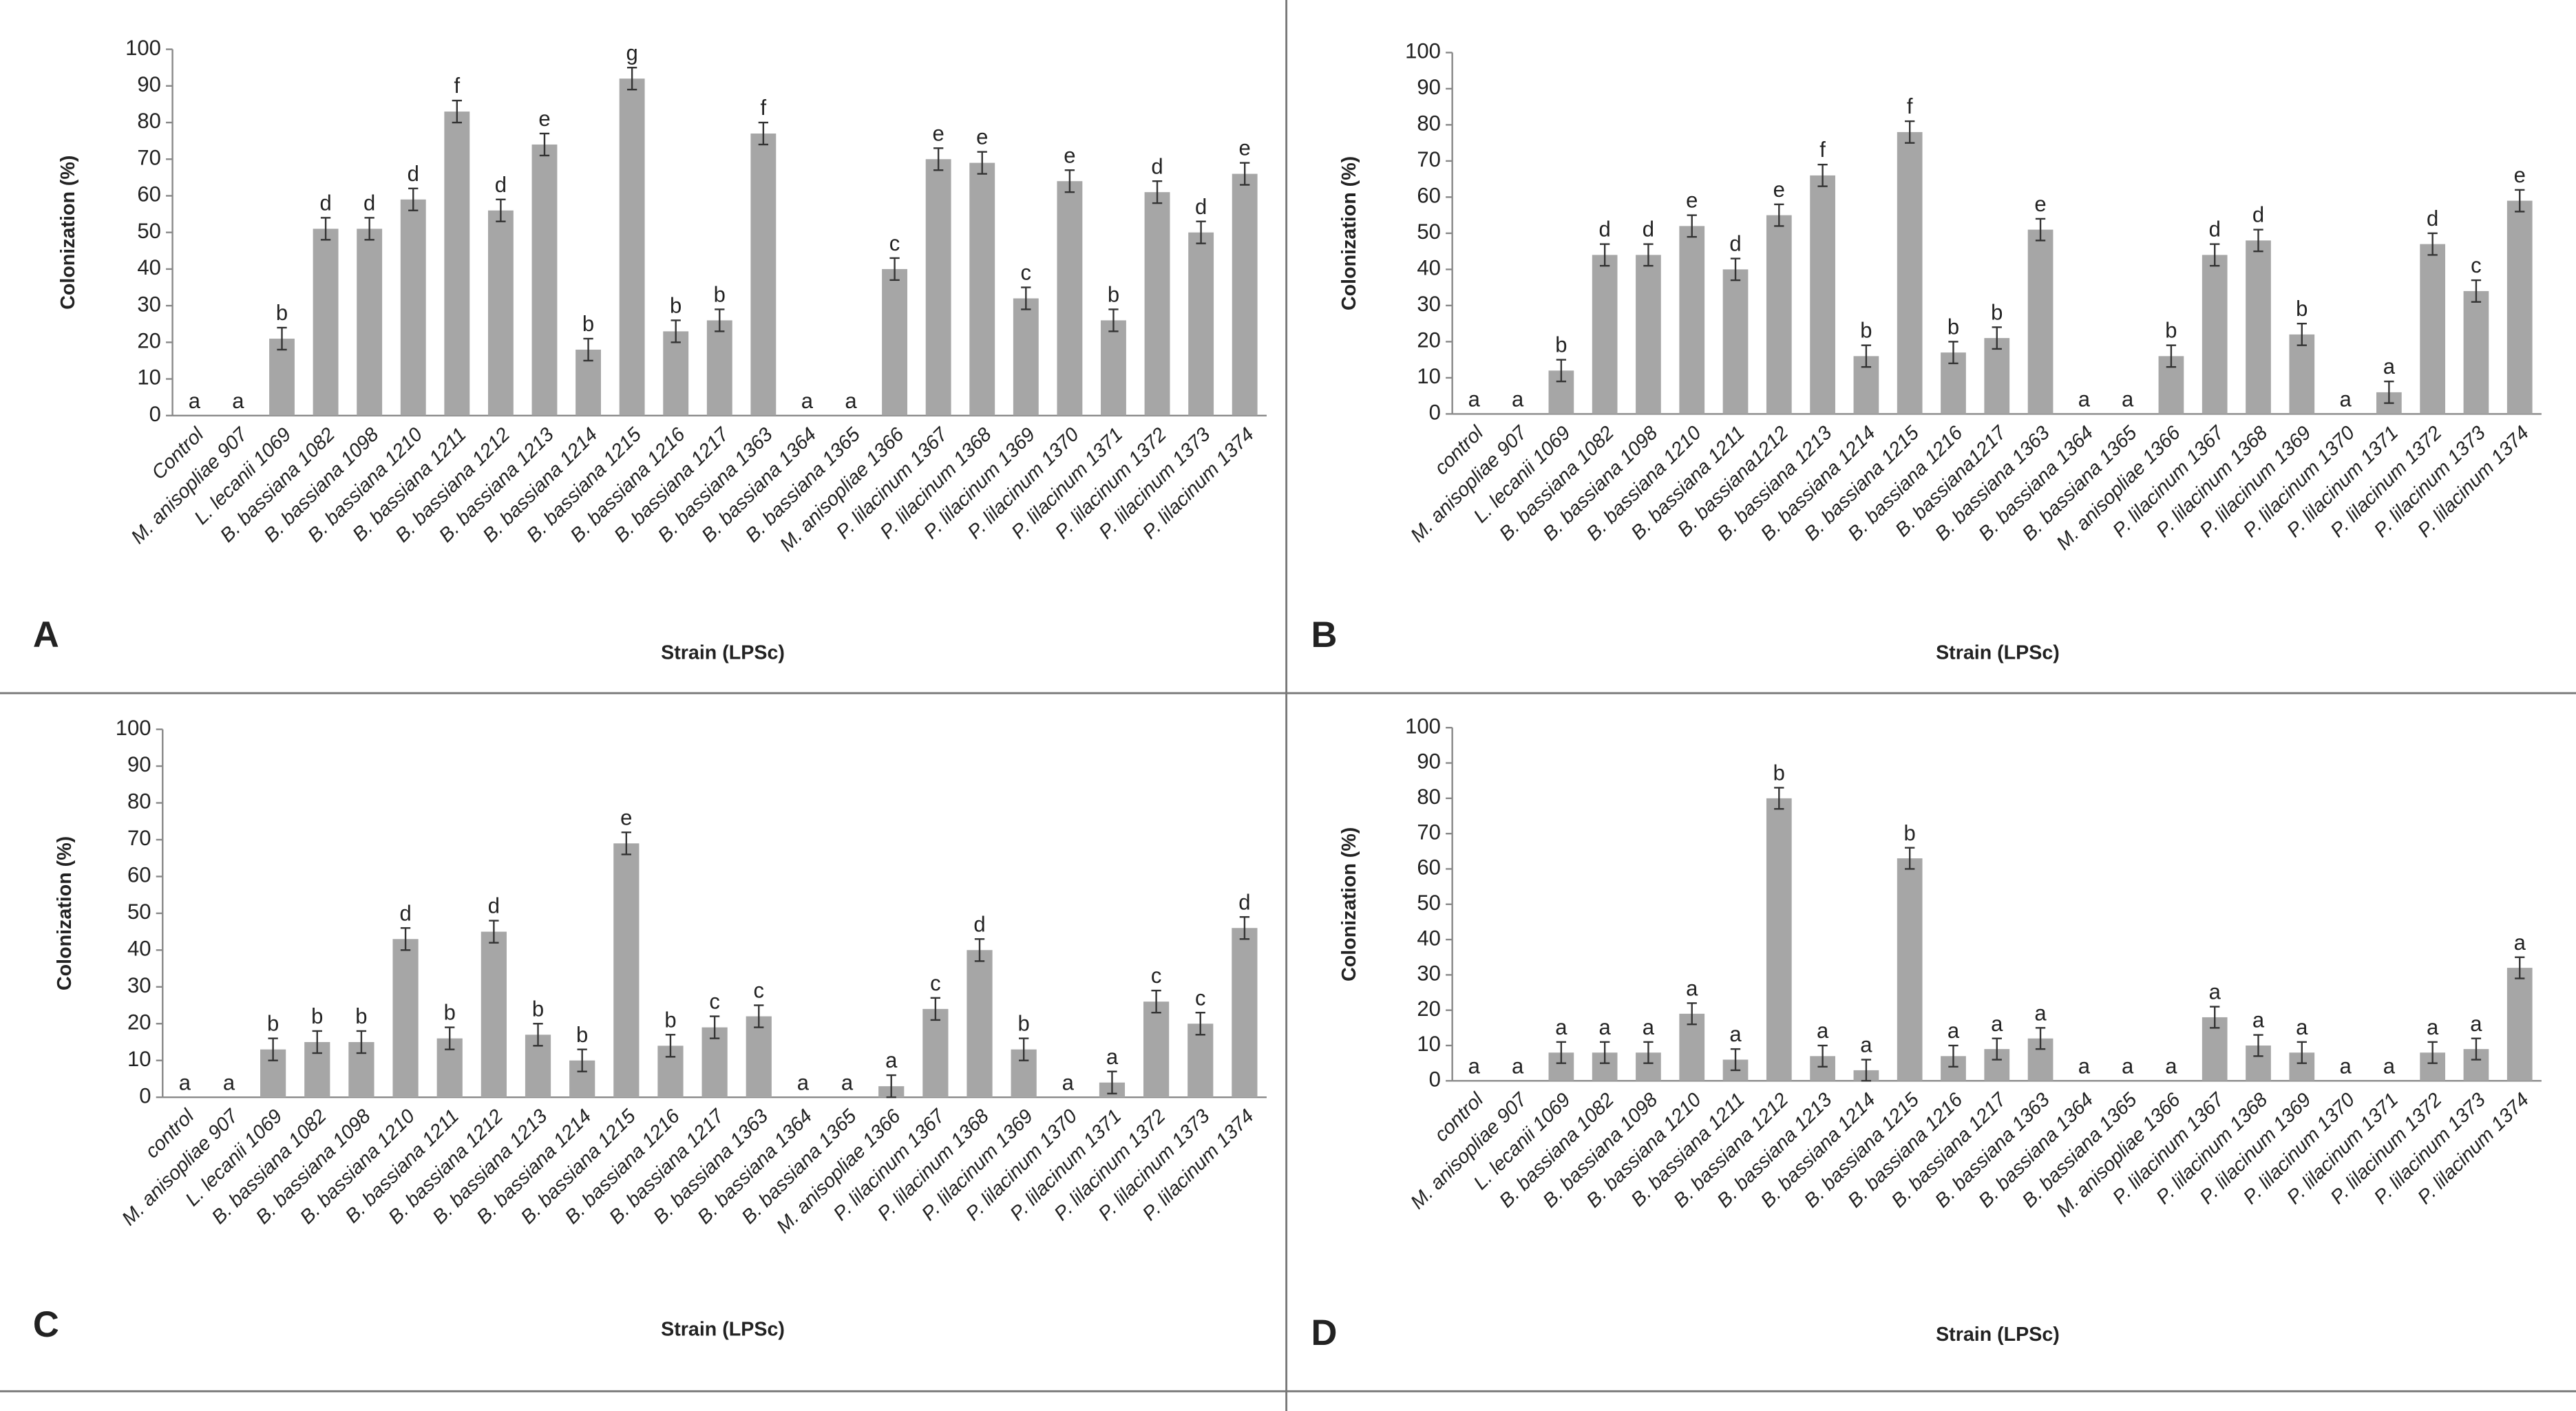 The width and height of the screenshot is (2576, 1411). I want to click on y-axis-title: Colonization (%), so click(68, 233).